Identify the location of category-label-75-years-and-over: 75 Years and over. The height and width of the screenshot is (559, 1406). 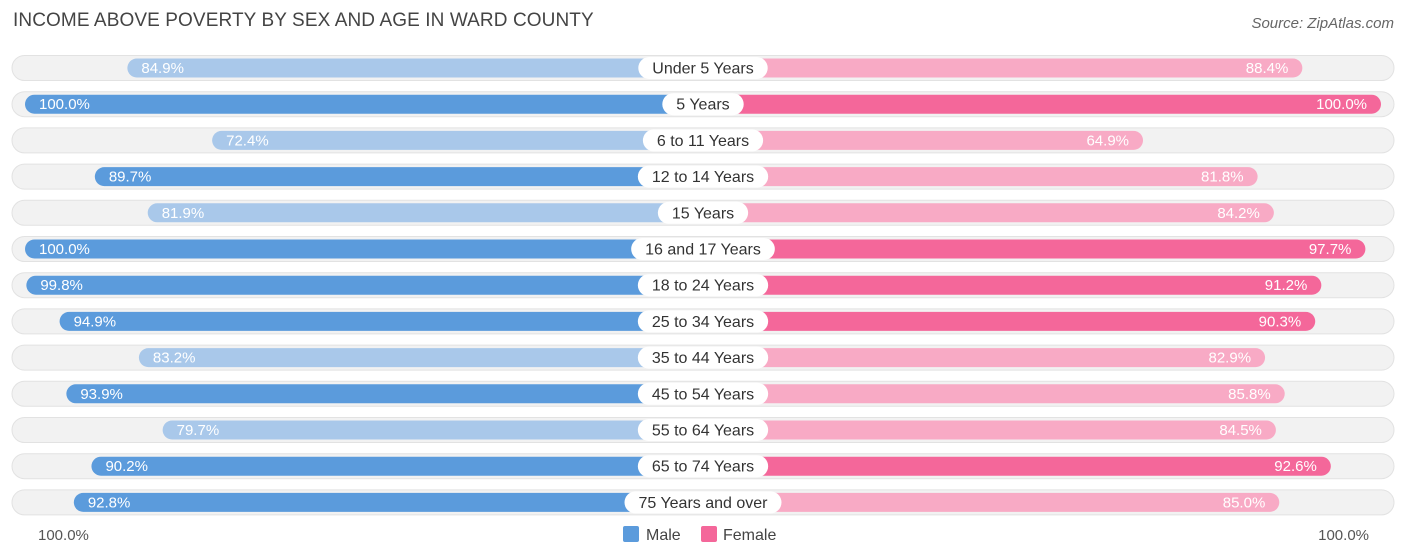
(704, 503).